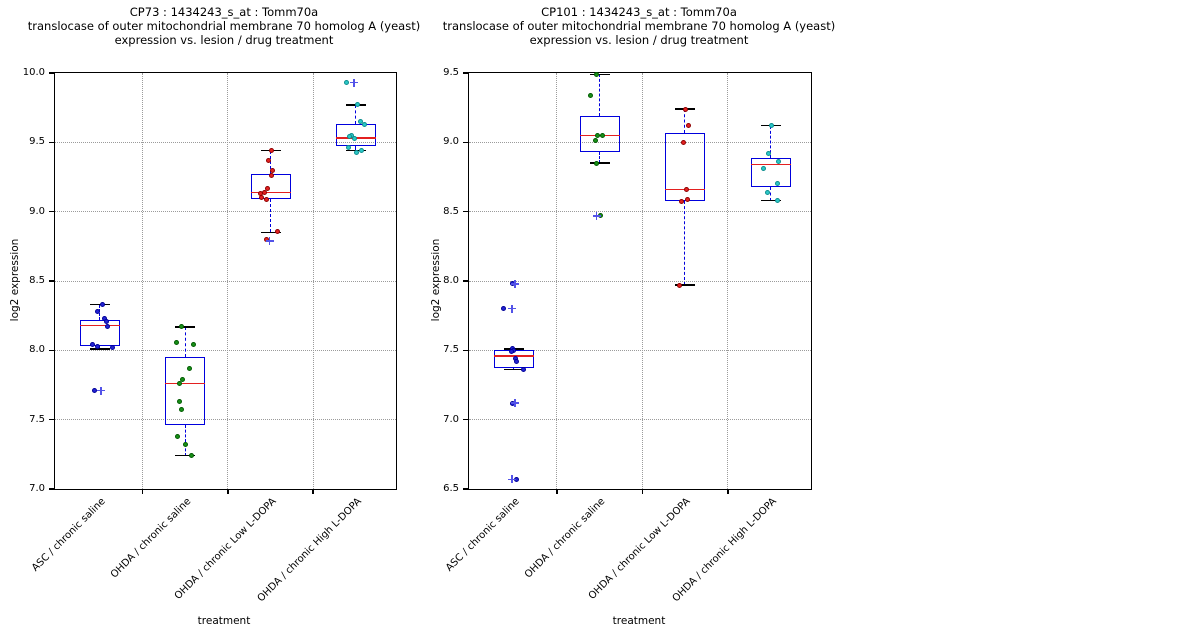  Describe the element at coordinates (225, 549) in the screenshot. I see `x-category-label: OHDA / chronic Low L-DOPA` at that location.